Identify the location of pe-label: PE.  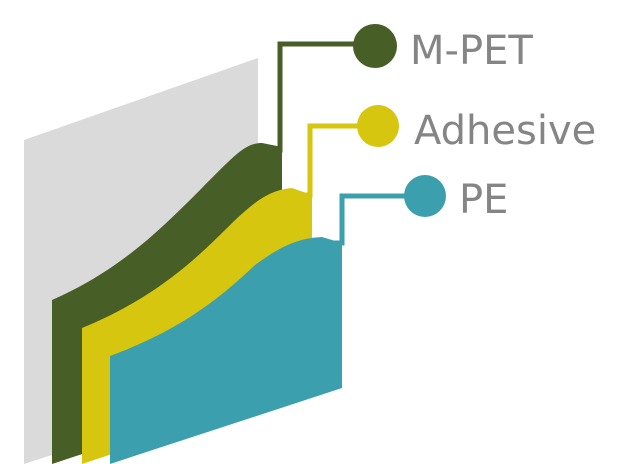
(483, 200).